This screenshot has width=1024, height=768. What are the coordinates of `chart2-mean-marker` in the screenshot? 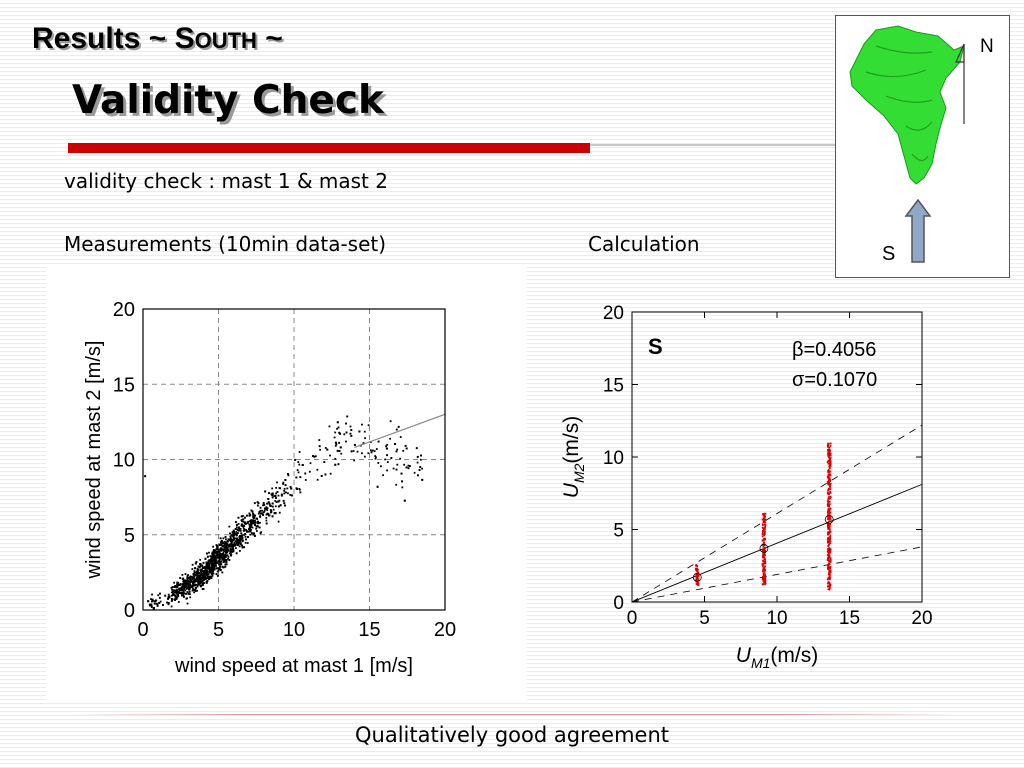 It's located at (764, 548).